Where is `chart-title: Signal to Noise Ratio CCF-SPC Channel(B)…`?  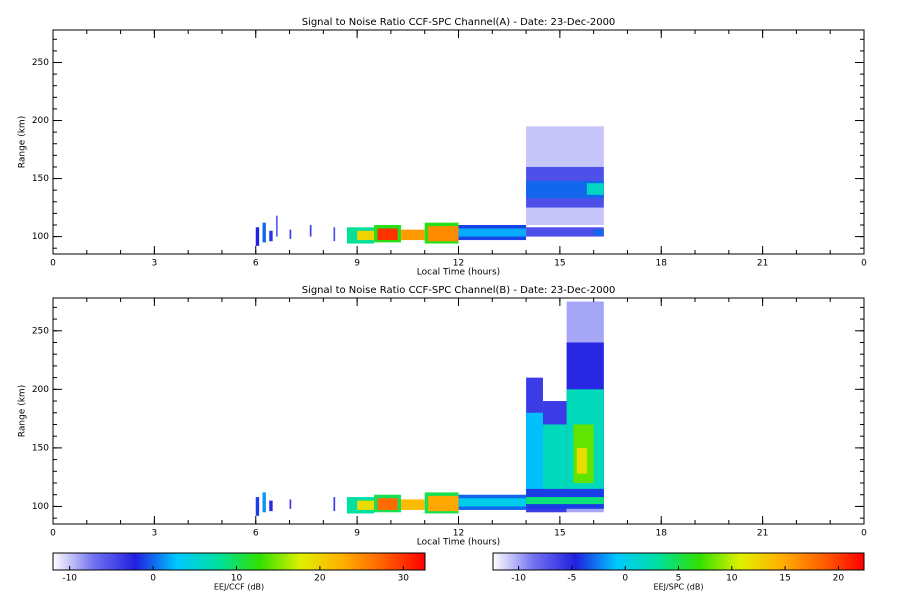 chart-title: Signal to Noise Ratio CCF-SPC Channel(B)… is located at coordinates (459, 290).